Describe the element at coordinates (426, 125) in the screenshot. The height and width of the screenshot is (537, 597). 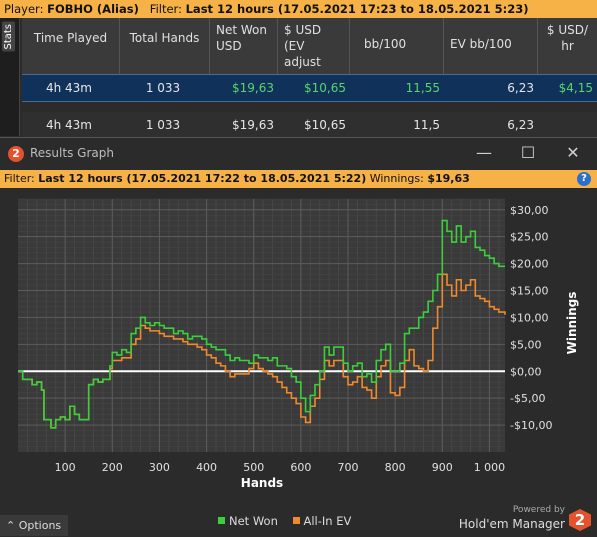
I see `cell-bb100: 11,5` at that location.